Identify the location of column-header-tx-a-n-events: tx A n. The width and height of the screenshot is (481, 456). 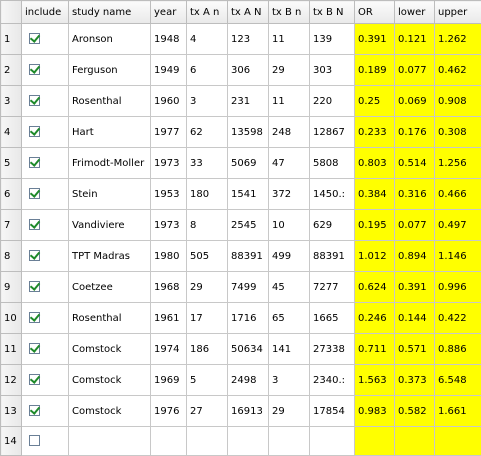
(207, 12).